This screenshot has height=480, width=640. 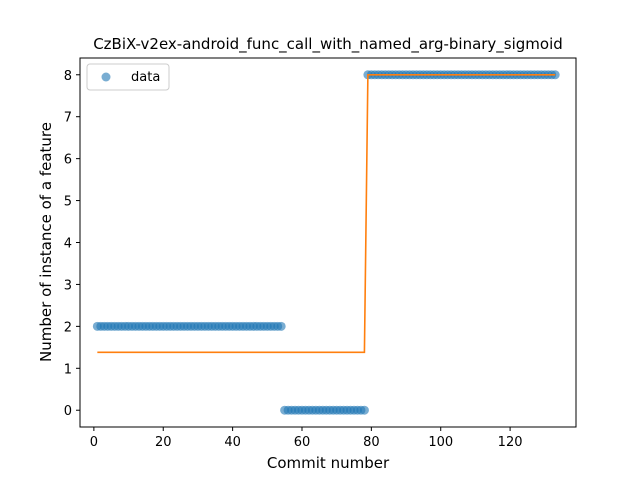 What do you see at coordinates (68, 244) in the screenshot?
I see `y-tick-label: 4` at bounding box center [68, 244].